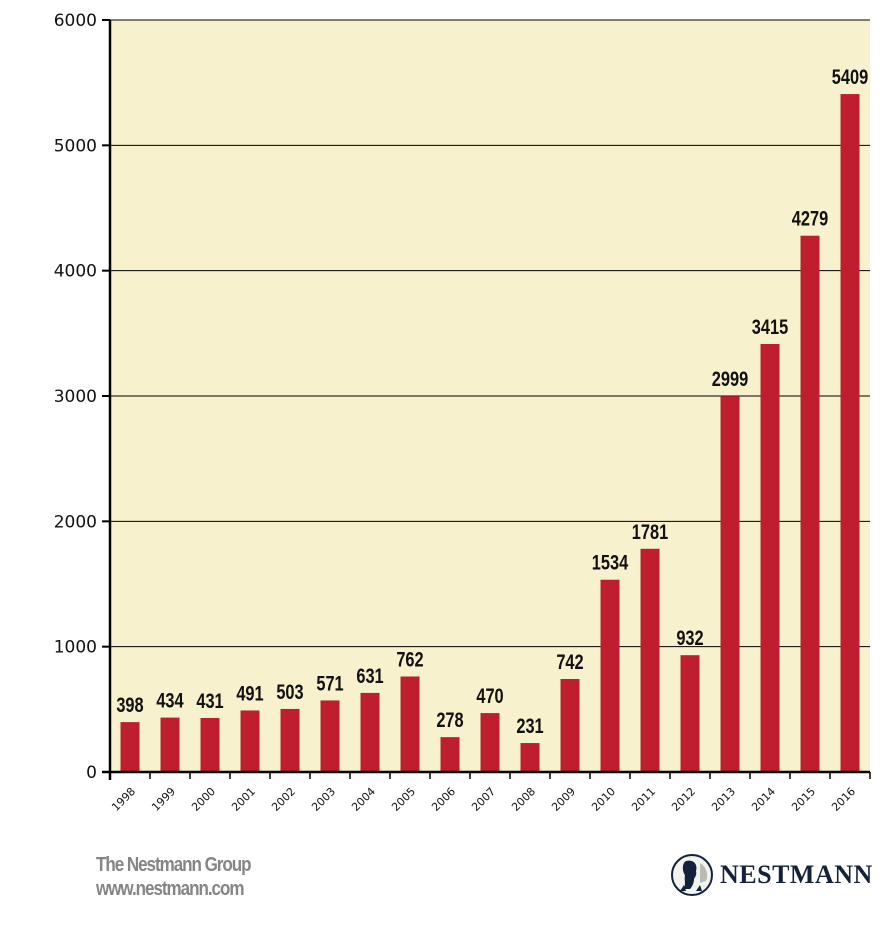  I want to click on data-label-2008: 231, so click(529, 725).